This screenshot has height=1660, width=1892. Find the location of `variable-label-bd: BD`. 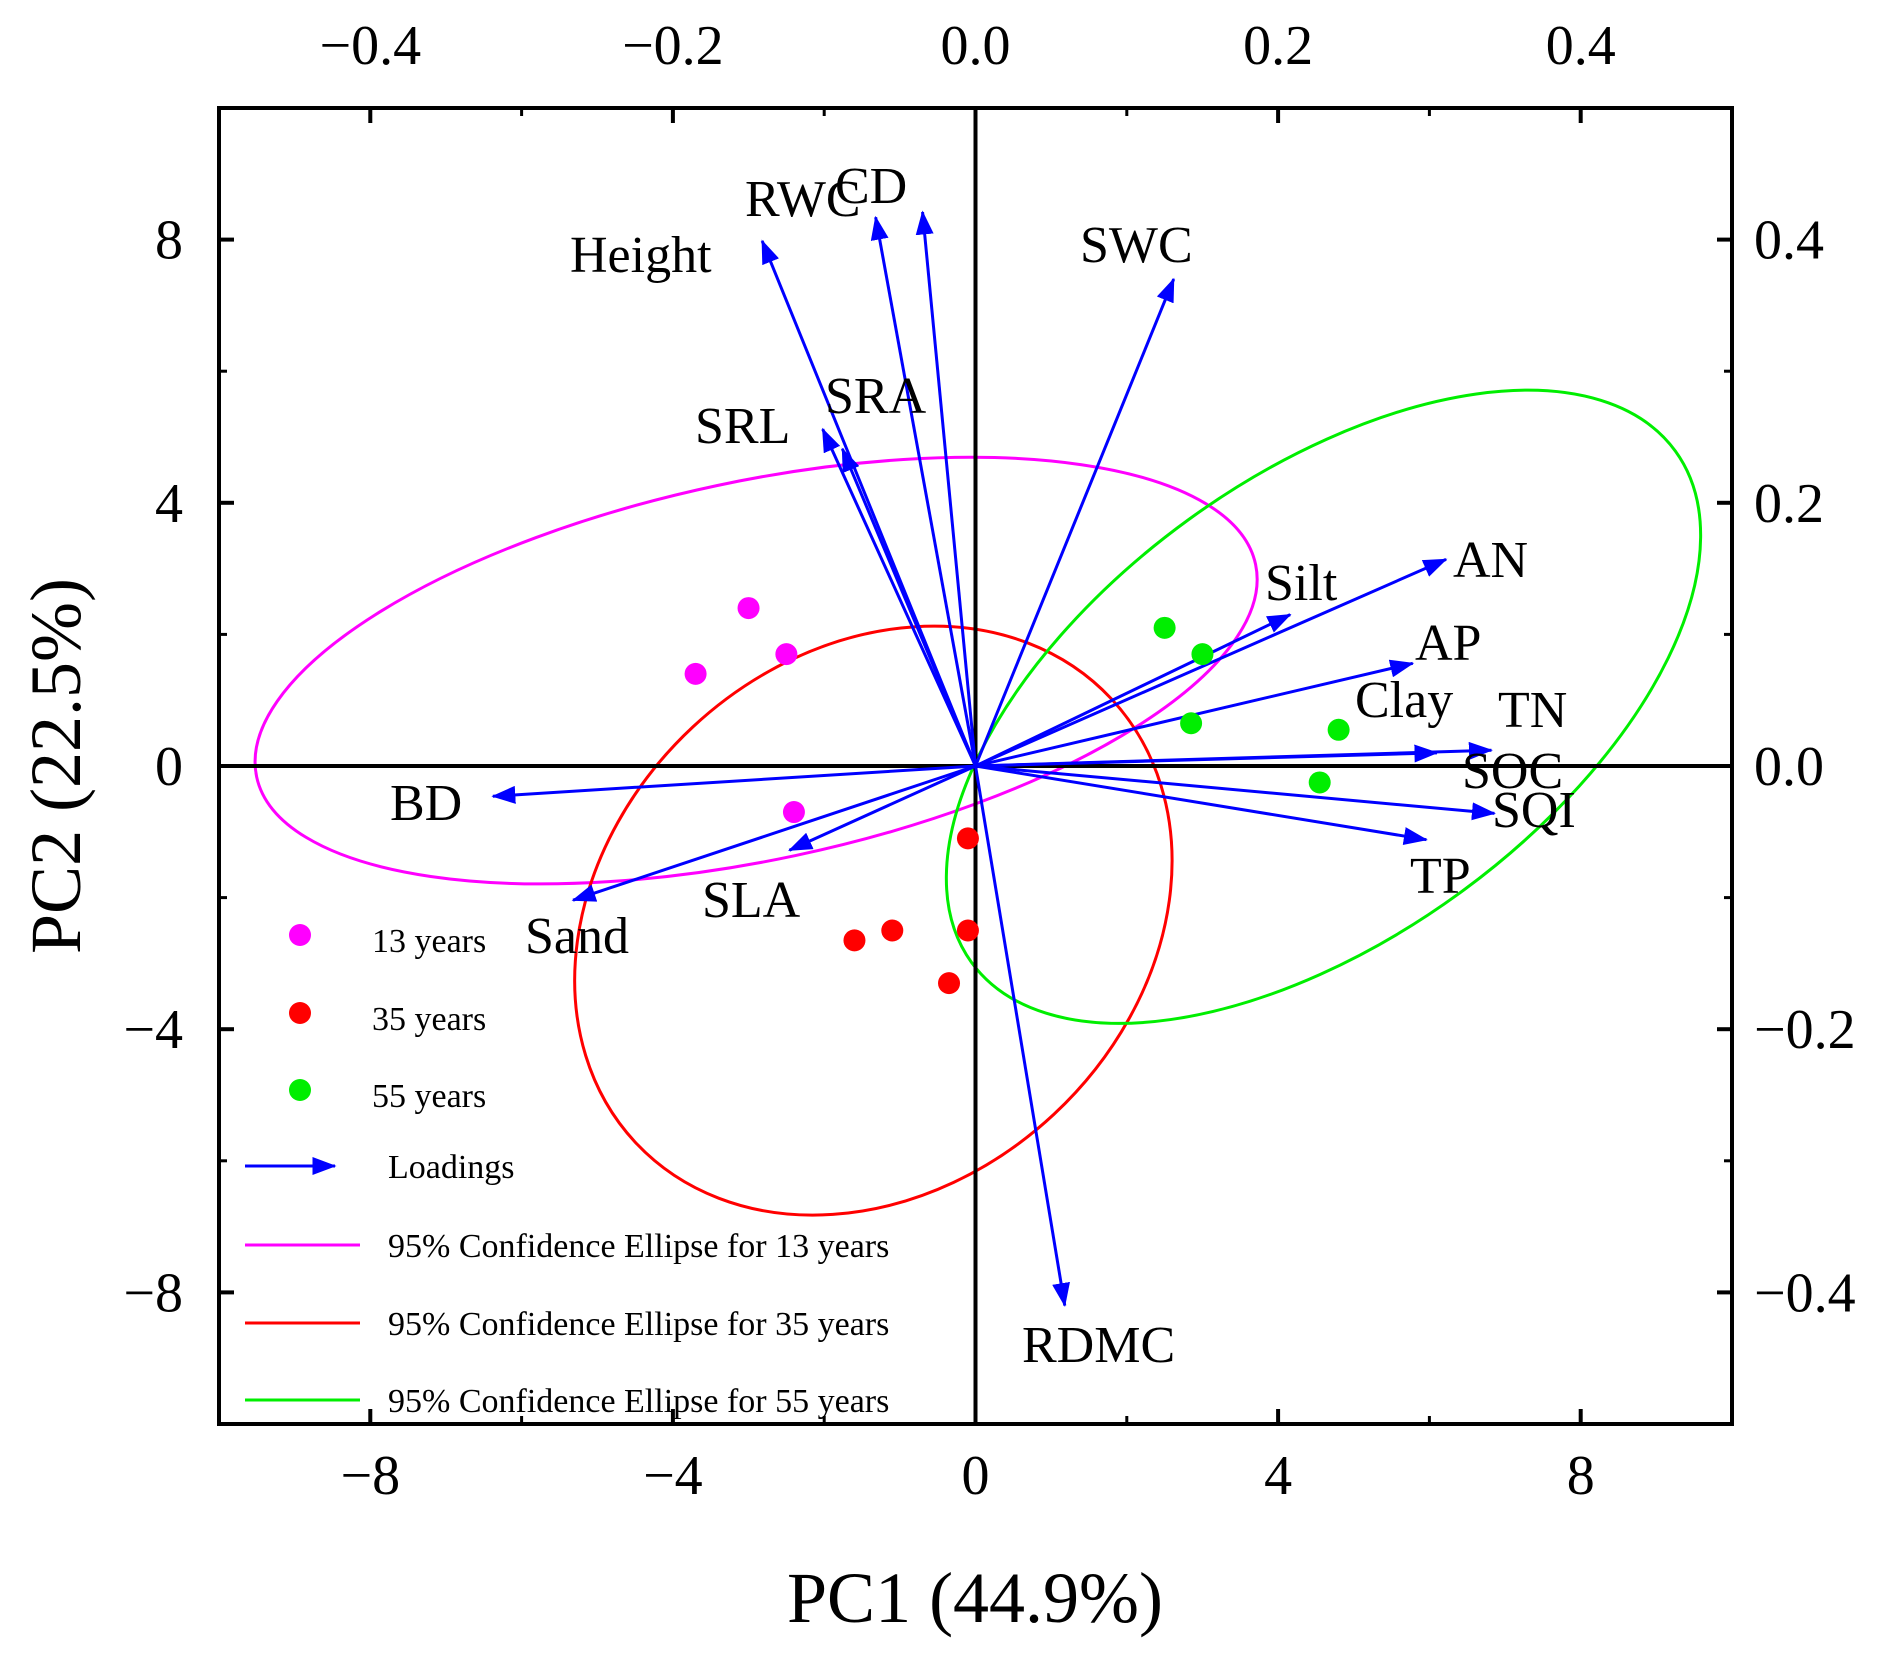

variable-label-bd: BD is located at coordinates (426, 803).